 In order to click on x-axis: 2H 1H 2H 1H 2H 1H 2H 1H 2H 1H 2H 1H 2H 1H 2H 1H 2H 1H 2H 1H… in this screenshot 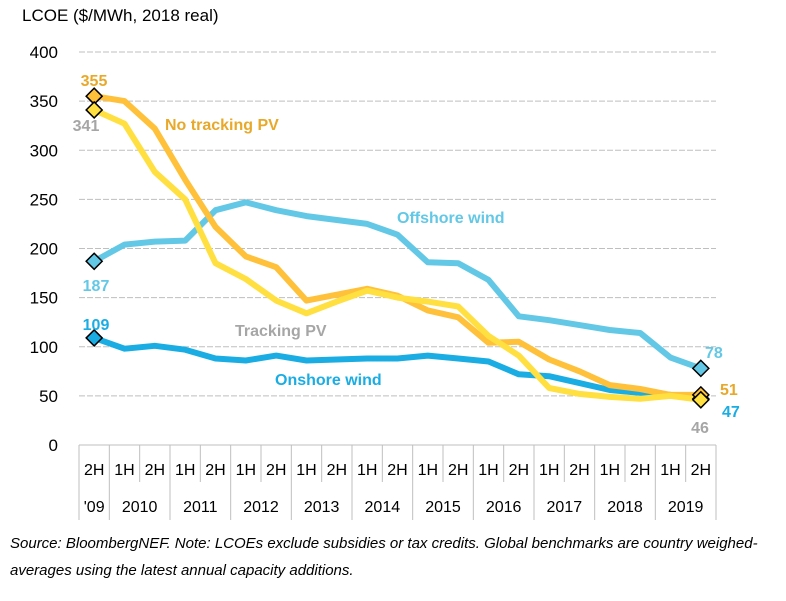, I will do `click(397, 482)`.